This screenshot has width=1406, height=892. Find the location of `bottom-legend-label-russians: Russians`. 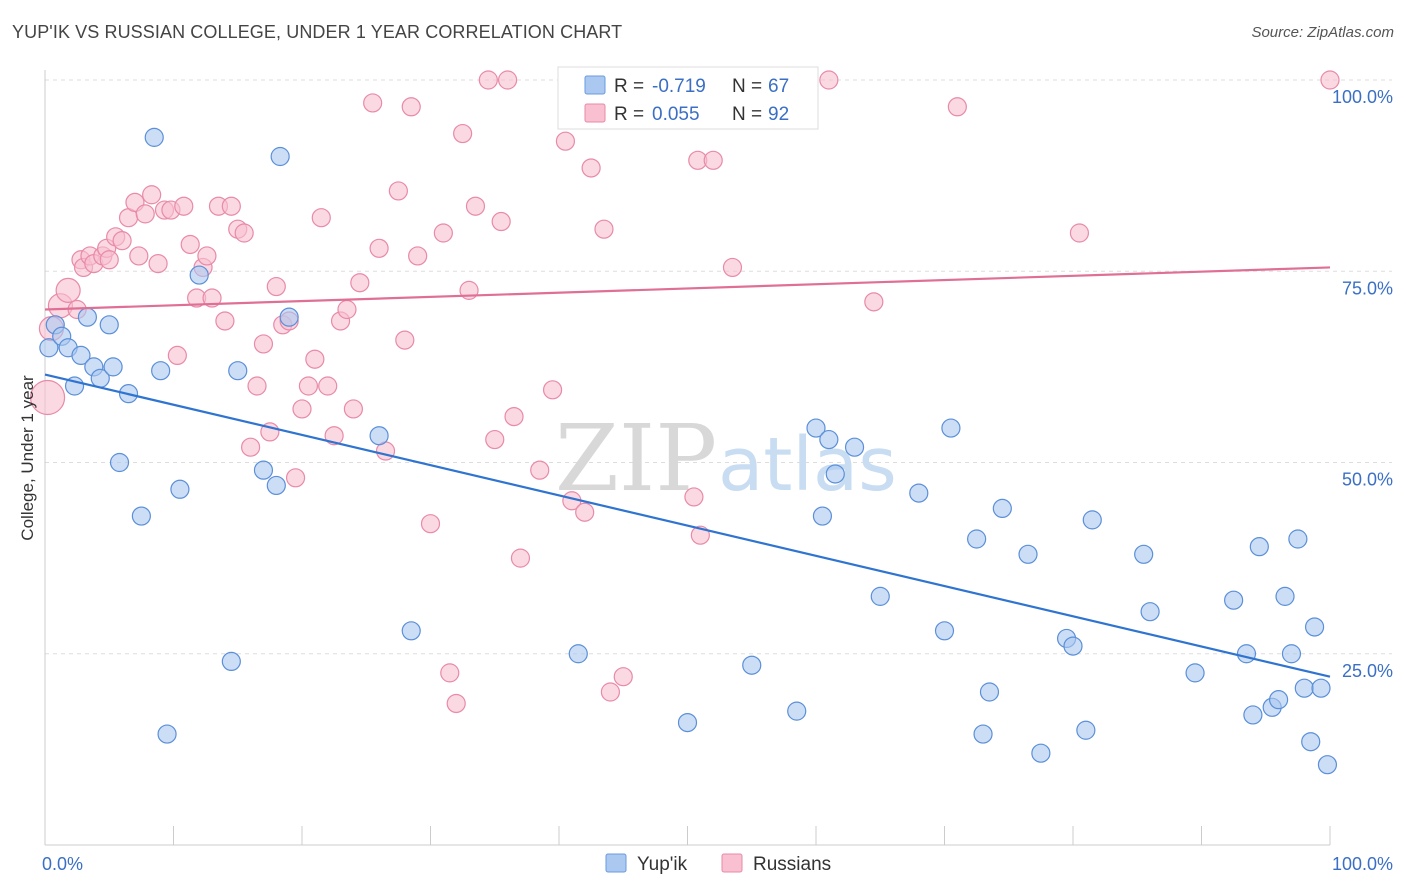

bottom-legend-label-russians: Russians is located at coordinates (792, 864).